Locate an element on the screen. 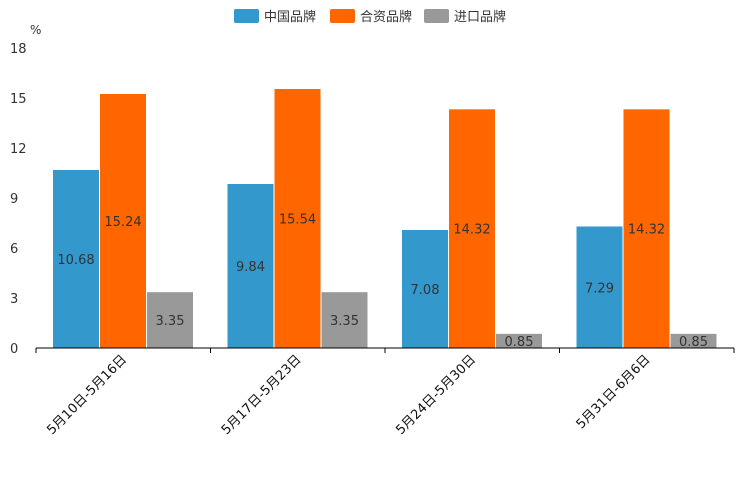 Image resolution: width=744 pixels, height=496 pixels. data-label: 9.84 is located at coordinates (250, 267).